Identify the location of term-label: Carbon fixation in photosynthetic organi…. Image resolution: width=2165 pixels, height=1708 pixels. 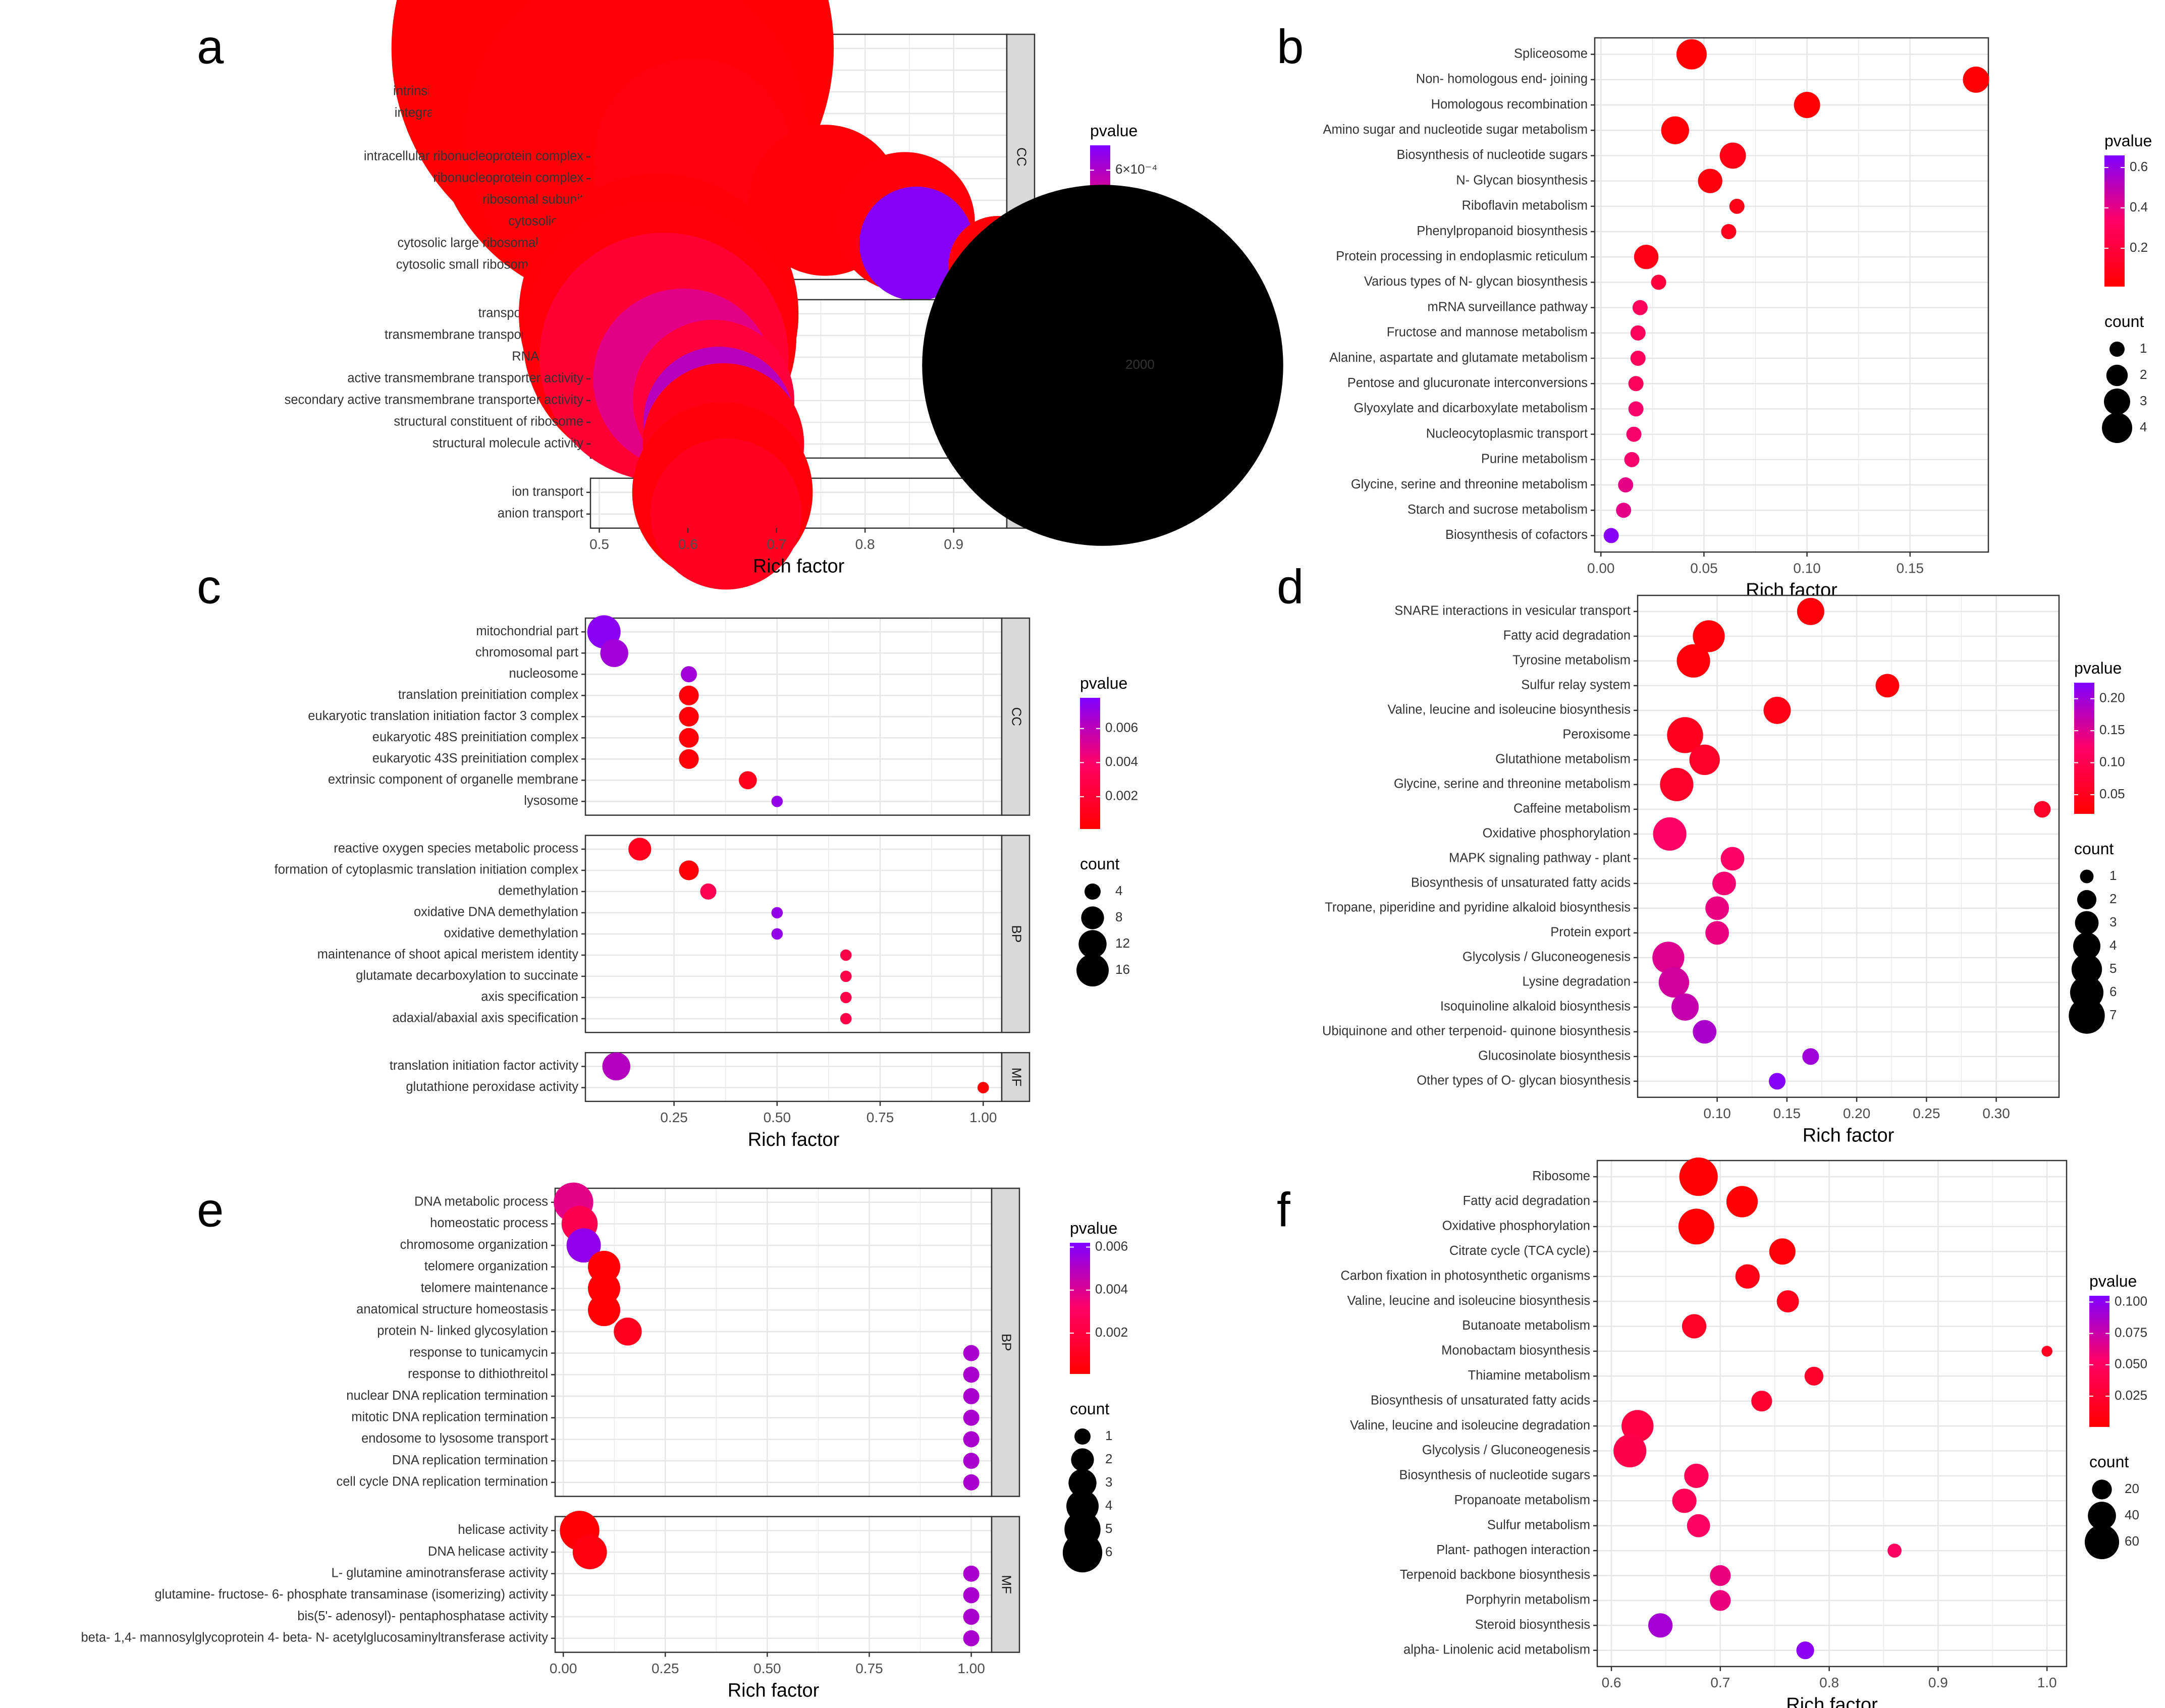
(1465, 1276).